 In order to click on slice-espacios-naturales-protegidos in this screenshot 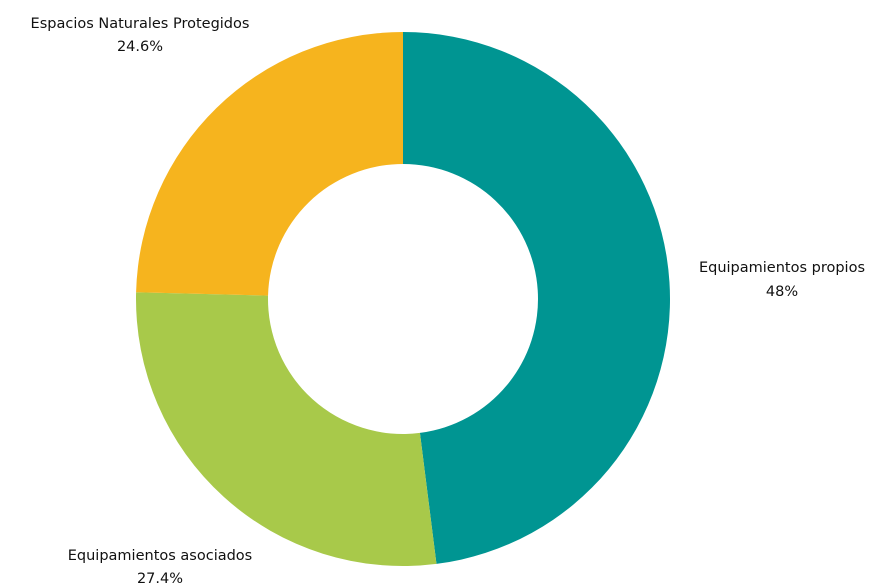, I will do `click(269, 164)`.